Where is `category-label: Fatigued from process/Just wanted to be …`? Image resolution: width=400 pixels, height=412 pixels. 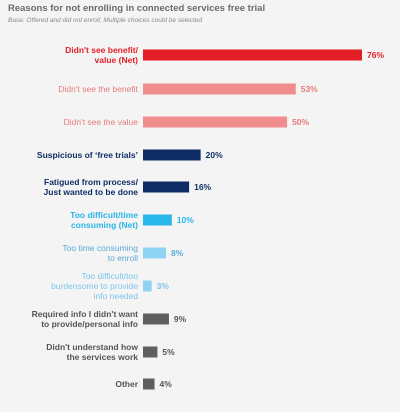
category-label: Fatigued from process/Just wanted to be … is located at coordinates (91, 187).